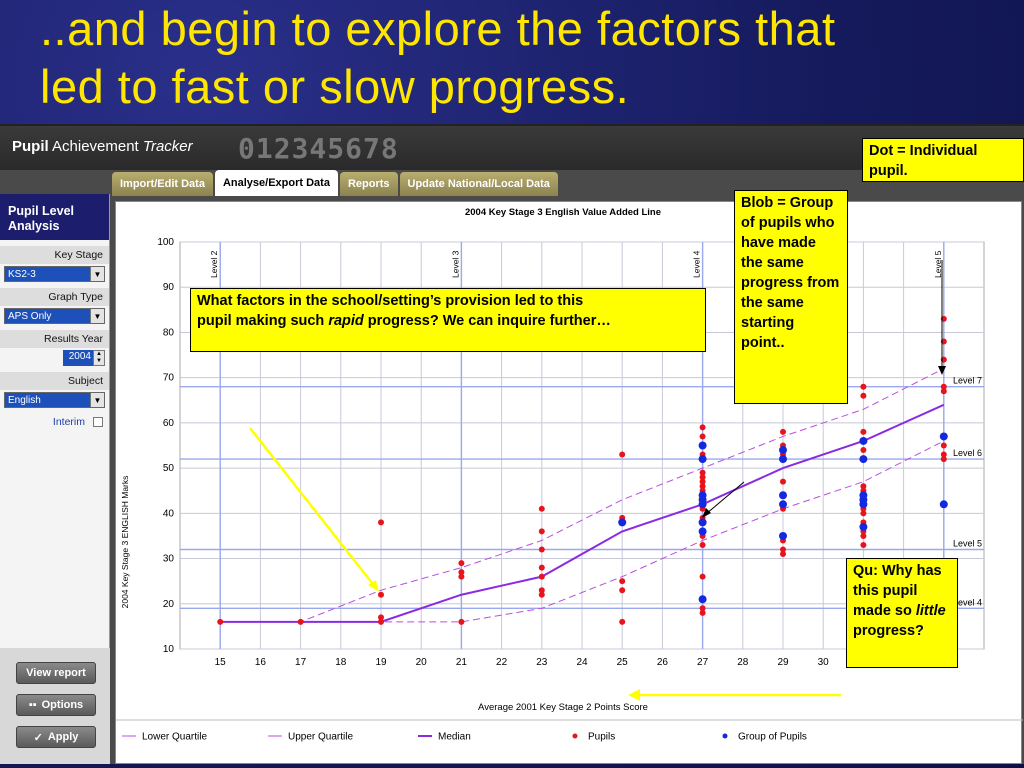 This screenshot has width=1024, height=768. Describe the element at coordinates (563, 707) in the screenshot. I see `x-axis-label: Average 2001 Key Stage 2 Points Score` at that location.